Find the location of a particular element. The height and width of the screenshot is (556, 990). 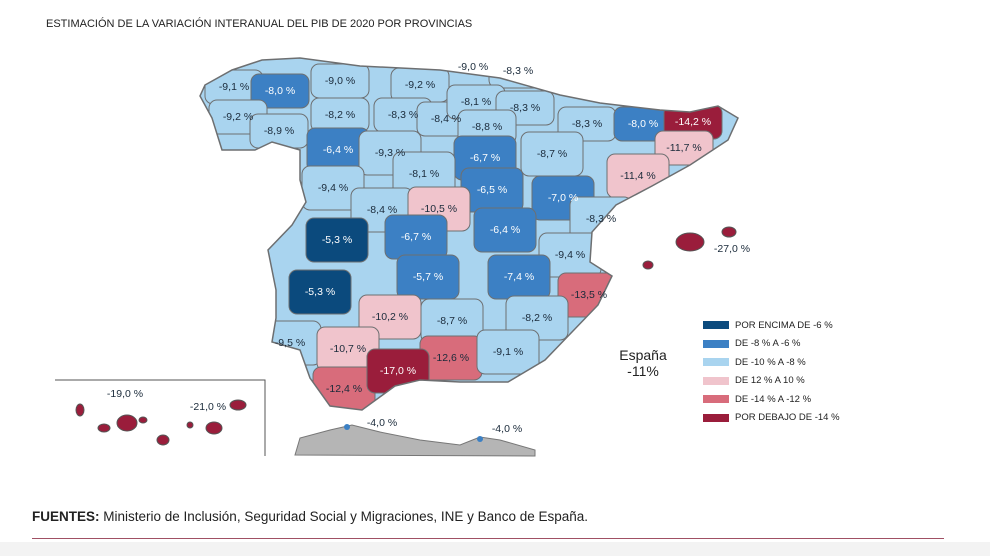

legend-item: POR ENCIMA DE -6 % is located at coordinates (771, 325).